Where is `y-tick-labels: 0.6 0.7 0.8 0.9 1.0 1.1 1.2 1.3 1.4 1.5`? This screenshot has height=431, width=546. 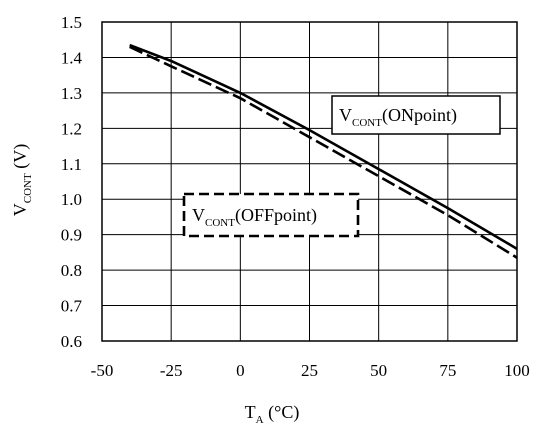 y-tick-labels: 0.6 0.7 0.8 0.9 1.0 1.1 1.2 1.3 1.4 1.5 is located at coordinates (72, 182).